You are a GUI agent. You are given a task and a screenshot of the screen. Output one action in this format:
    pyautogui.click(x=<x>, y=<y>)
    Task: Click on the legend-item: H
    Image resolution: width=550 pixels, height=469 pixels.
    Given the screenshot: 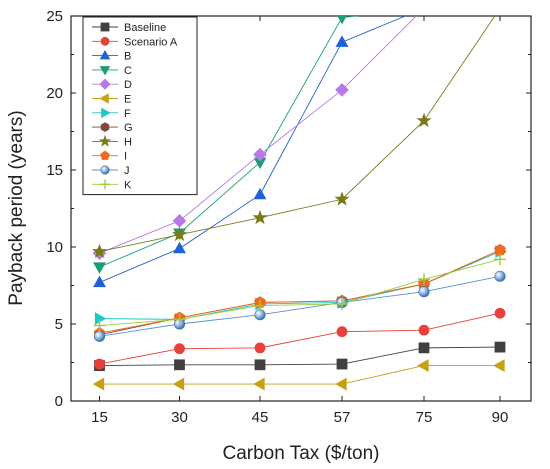 What is the action you would take?
    pyautogui.click(x=112, y=141)
    